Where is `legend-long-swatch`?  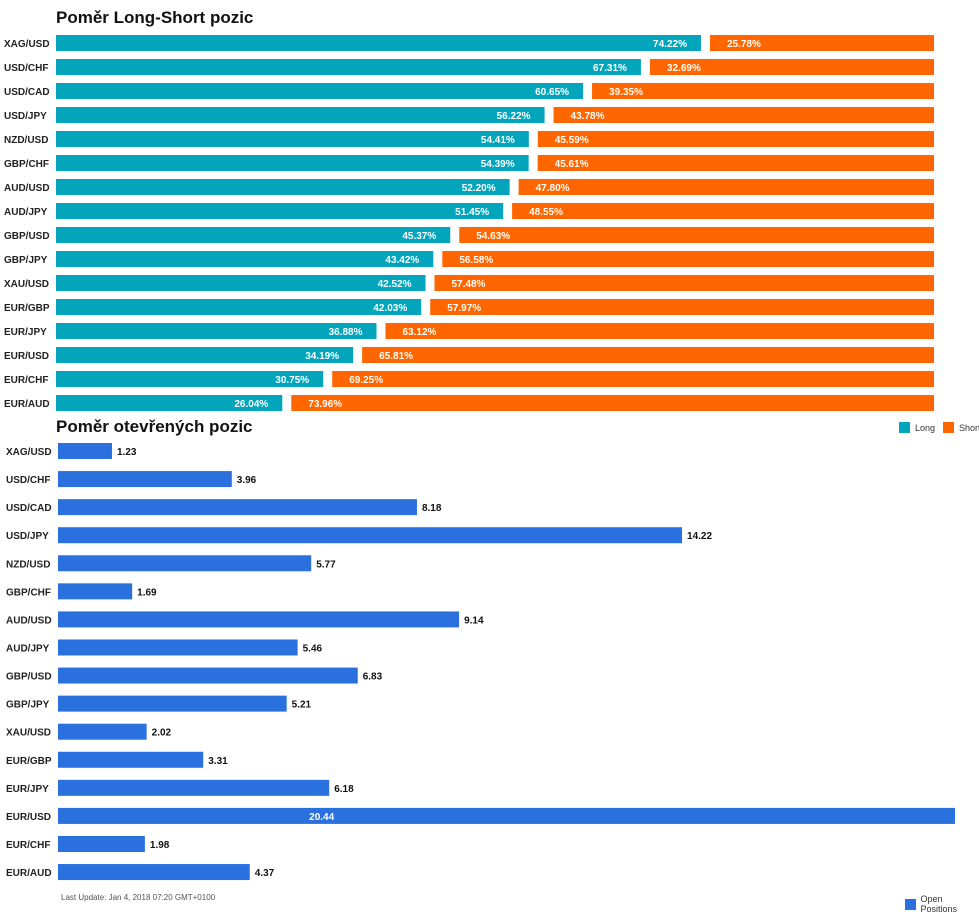 legend-long-swatch is located at coordinates (904, 427).